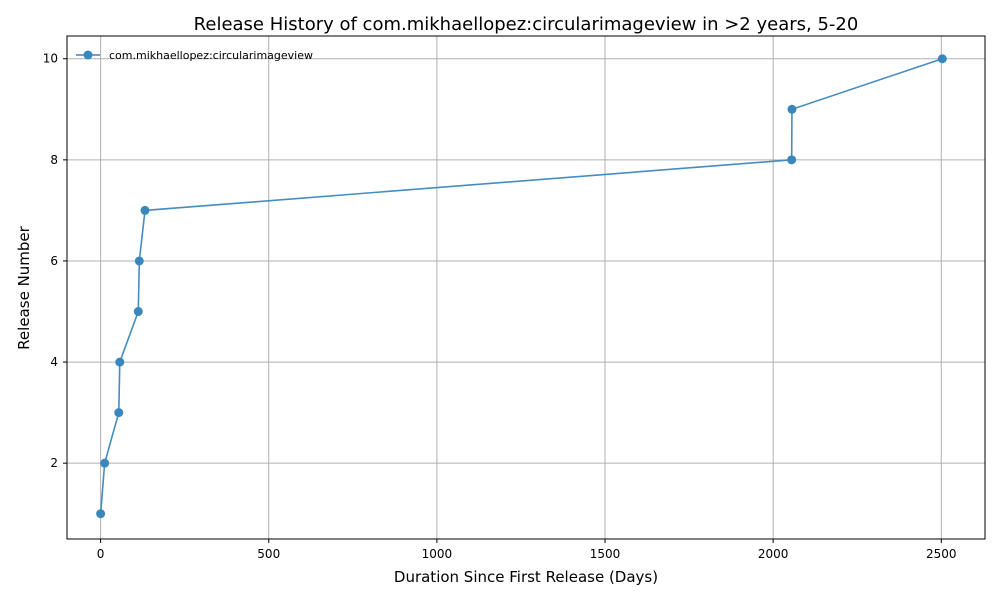 This screenshot has width=1000, height=600. I want to click on x-tick-label: 2000, so click(773, 554).